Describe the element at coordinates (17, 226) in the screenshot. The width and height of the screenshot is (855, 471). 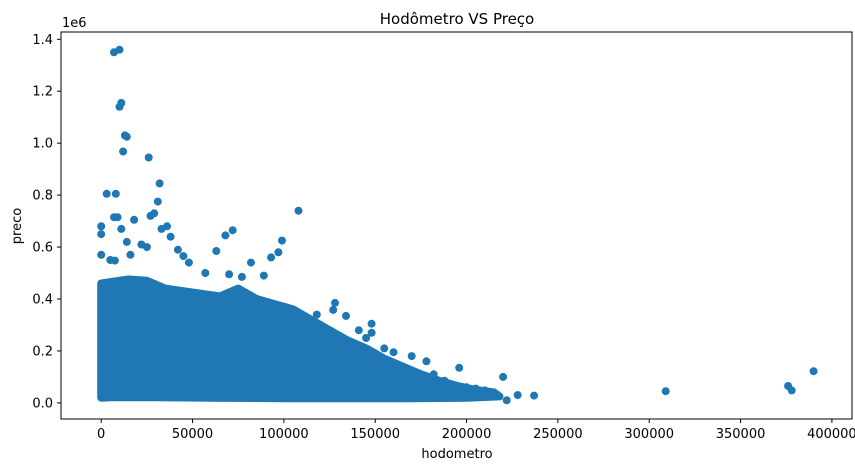
I see `y-axis-label: preco` at that location.